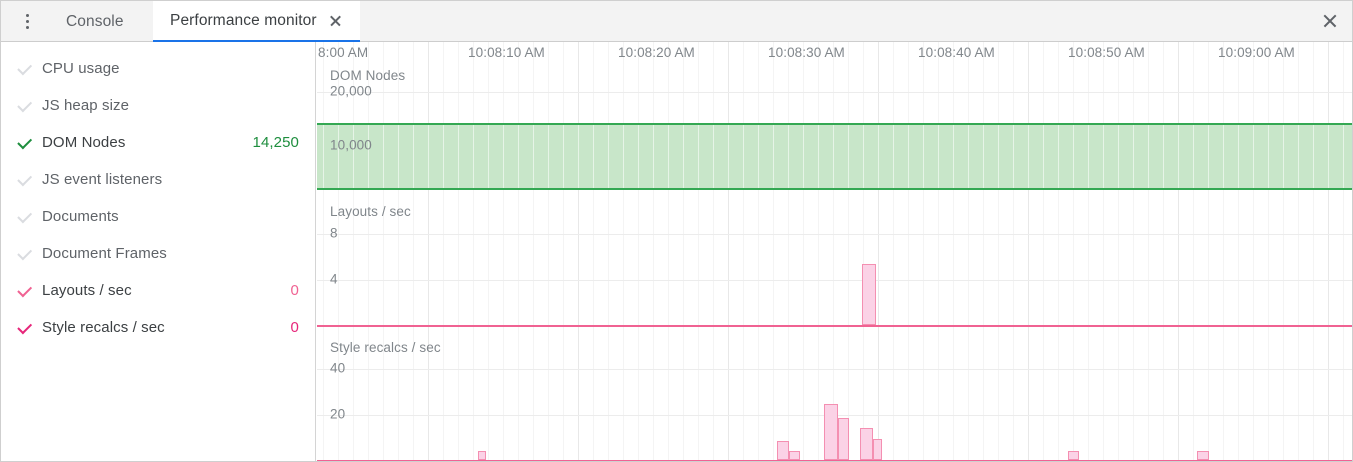 This screenshot has height=462, width=1353. Describe the element at coordinates (351, 91) in the screenshot. I see `chart-dom-nodes-ytick-20000: 20,000` at that location.